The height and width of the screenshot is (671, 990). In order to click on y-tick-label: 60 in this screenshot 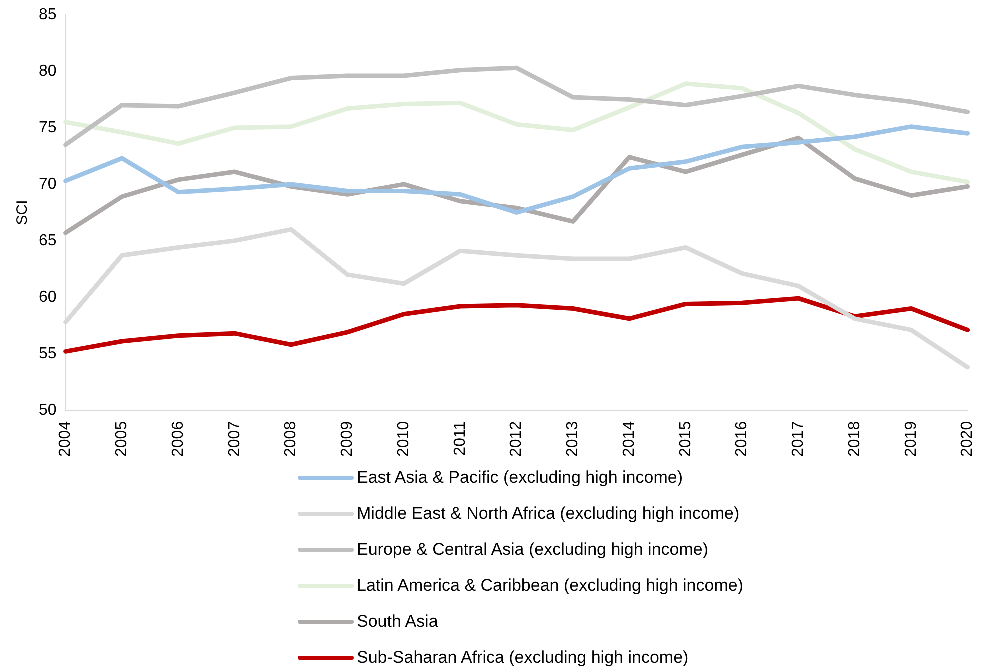, I will do `click(48, 297)`.